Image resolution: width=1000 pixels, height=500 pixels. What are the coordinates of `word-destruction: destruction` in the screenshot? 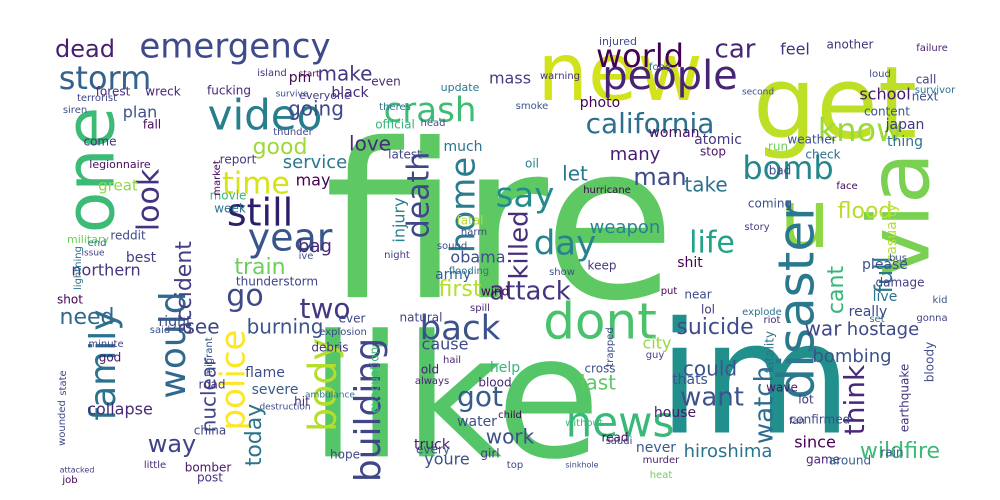 It's located at (284, 408).